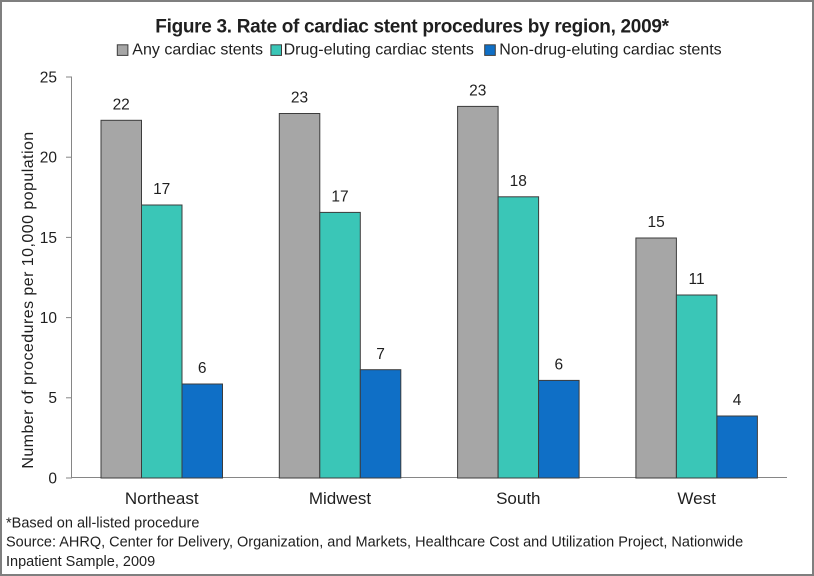 Image resolution: width=814 pixels, height=576 pixels. Describe the element at coordinates (49, 318) in the screenshot. I see `svg-text: 10` at that location.